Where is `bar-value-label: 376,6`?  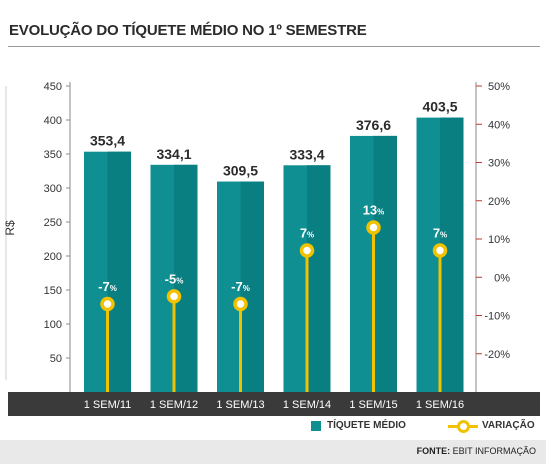
bar-value-label: 376,6 is located at coordinates (373, 125).